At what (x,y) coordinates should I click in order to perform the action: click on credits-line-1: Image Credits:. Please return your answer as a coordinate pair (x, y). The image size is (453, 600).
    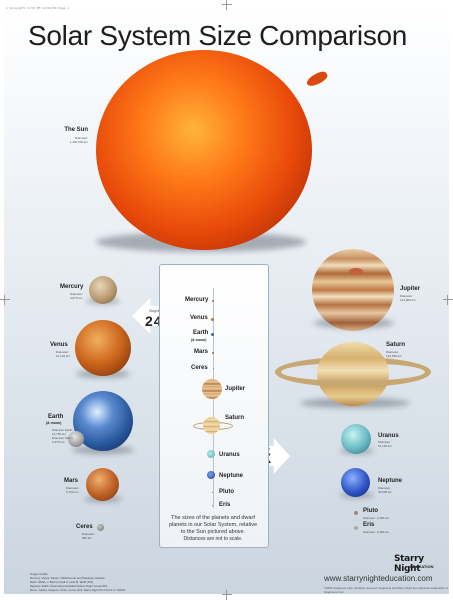
    Looking at the image, I should click on (39, 574).